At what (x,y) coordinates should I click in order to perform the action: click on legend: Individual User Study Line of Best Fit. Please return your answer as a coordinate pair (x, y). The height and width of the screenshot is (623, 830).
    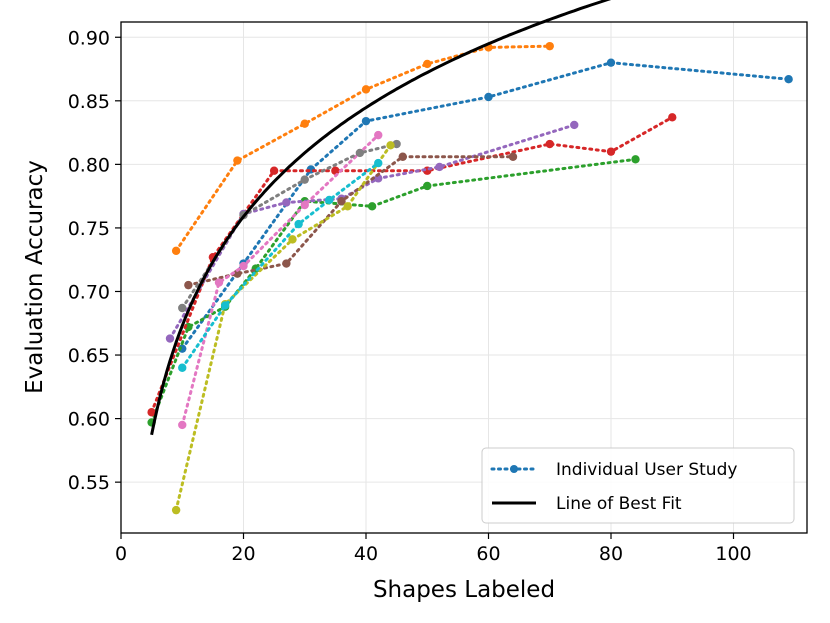
    Looking at the image, I should click on (638, 485).